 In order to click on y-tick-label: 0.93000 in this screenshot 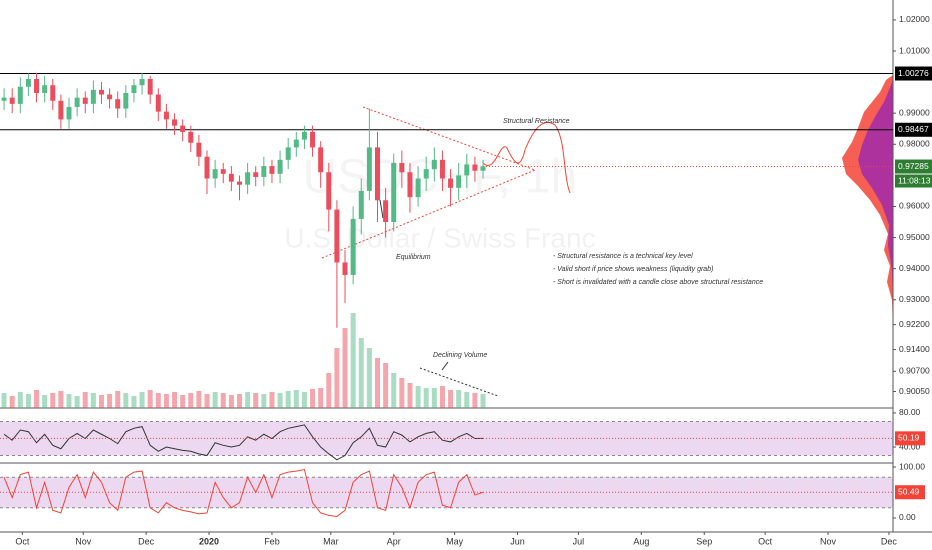, I will do `click(914, 299)`.